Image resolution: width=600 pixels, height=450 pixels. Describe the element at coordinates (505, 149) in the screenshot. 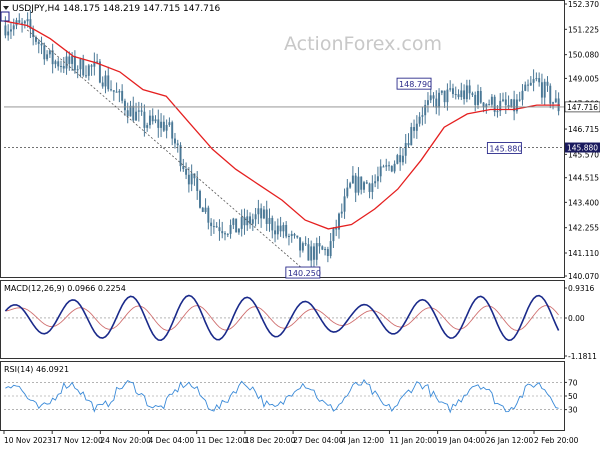

I see `annotation-label: 145.880` at that location.